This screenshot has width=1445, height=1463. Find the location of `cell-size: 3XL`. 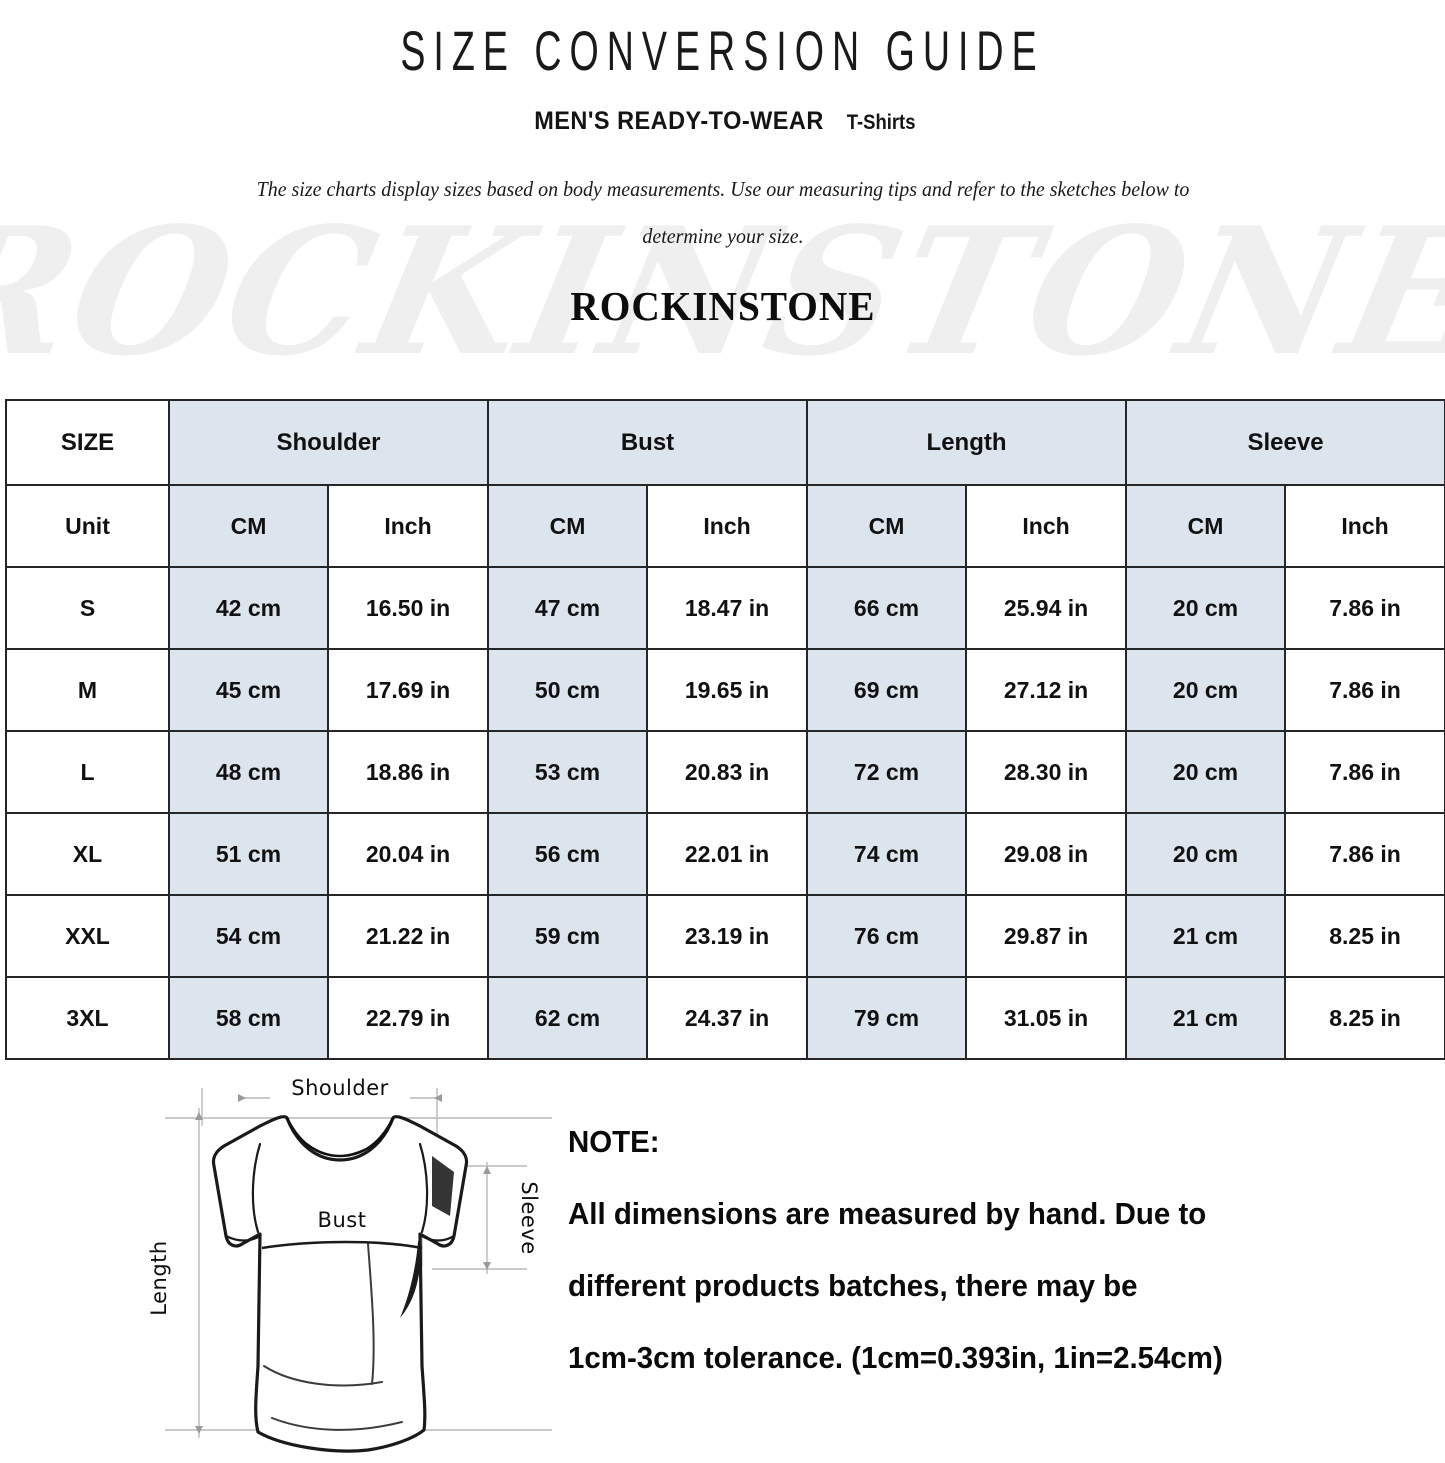

cell-size: 3XL is located at coordinates (87, 1018).